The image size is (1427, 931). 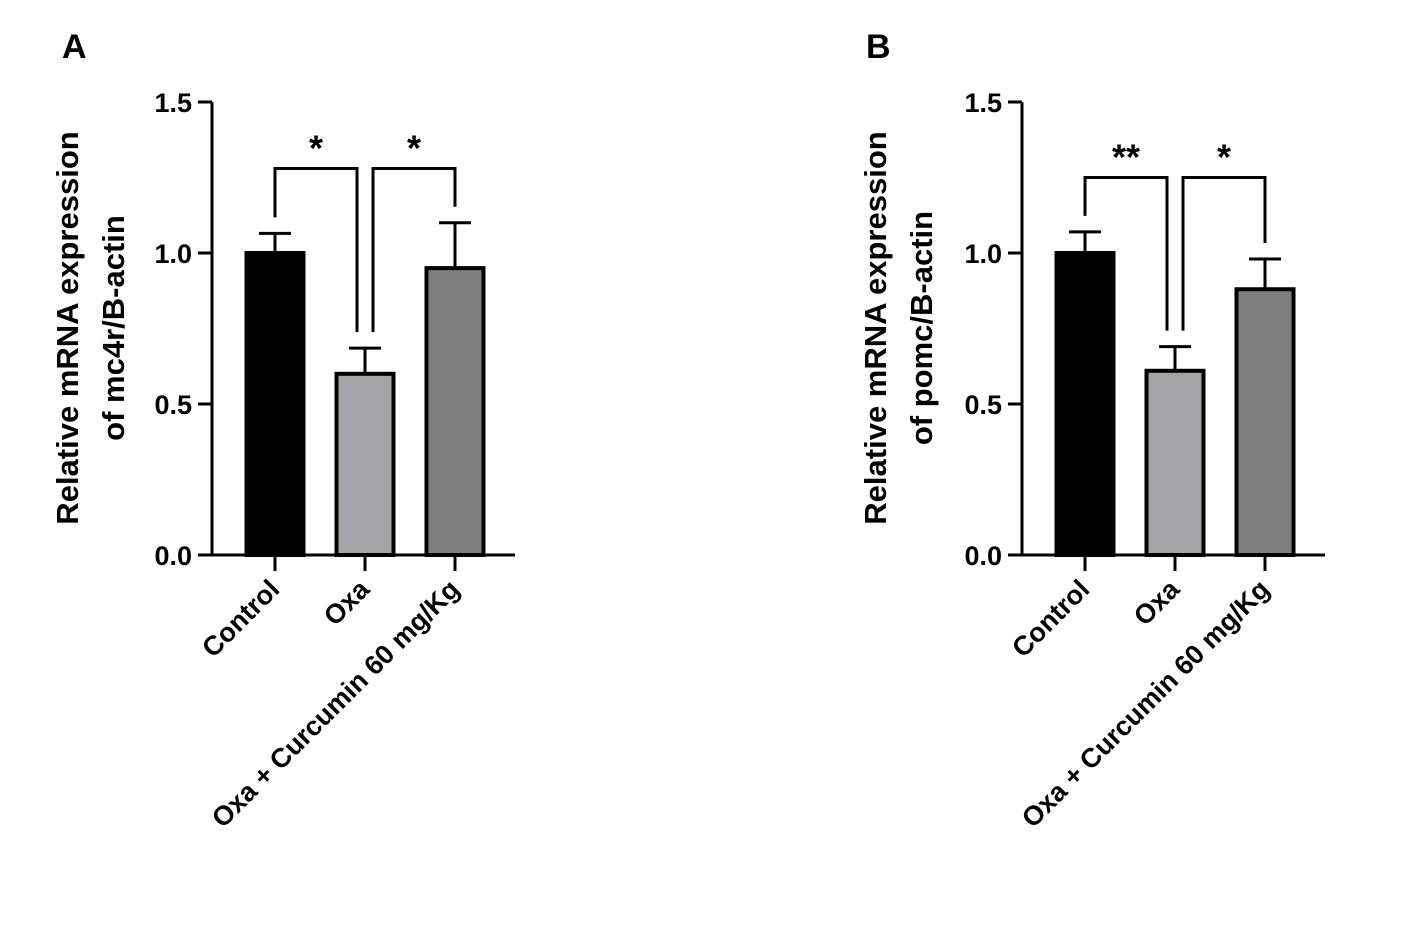 I want to click on significance-label: **, so click(x=1126, y=157).